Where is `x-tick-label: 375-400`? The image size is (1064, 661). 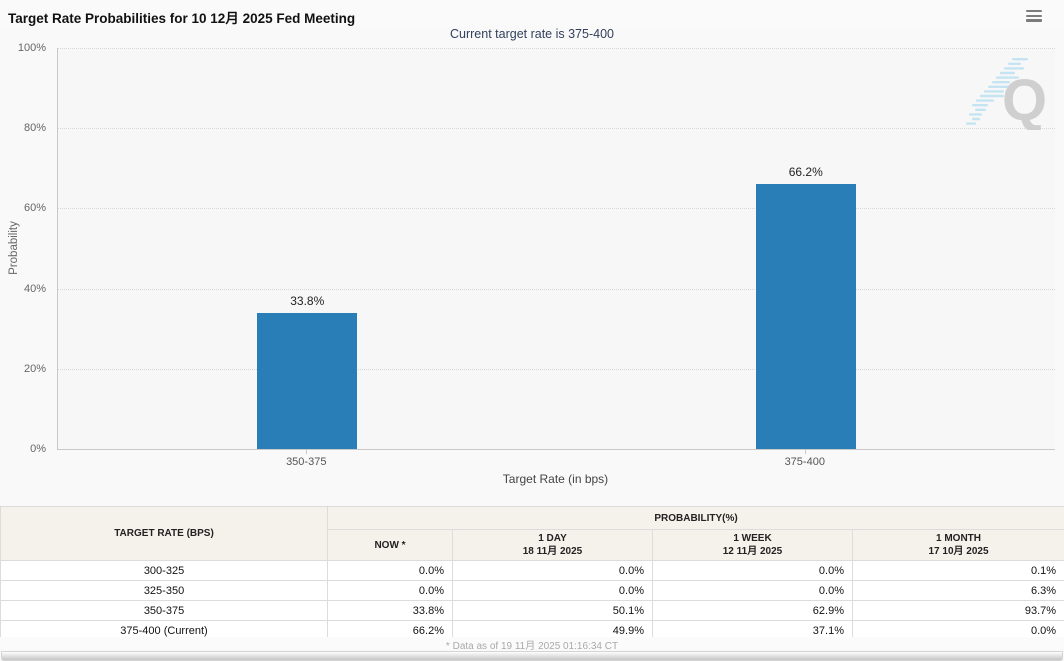 x-tick-label: 375-400 is located at coordinates (805, 462).